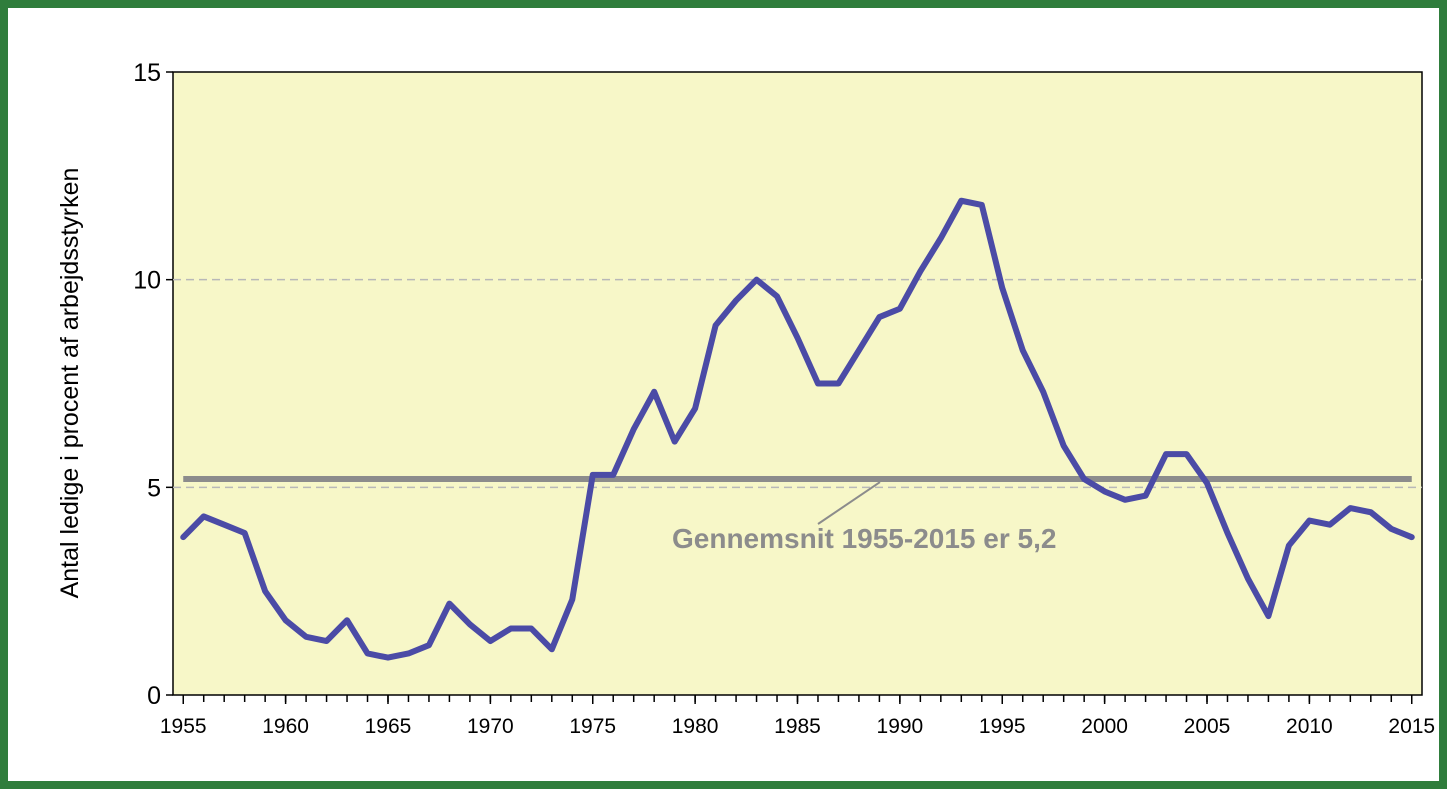 Image resolution: width=1447 pixels, height=794 pixels. Describe the element at coordinates (183, 726) in the screenshot. I see `x-tick-label: 1955` at that location.